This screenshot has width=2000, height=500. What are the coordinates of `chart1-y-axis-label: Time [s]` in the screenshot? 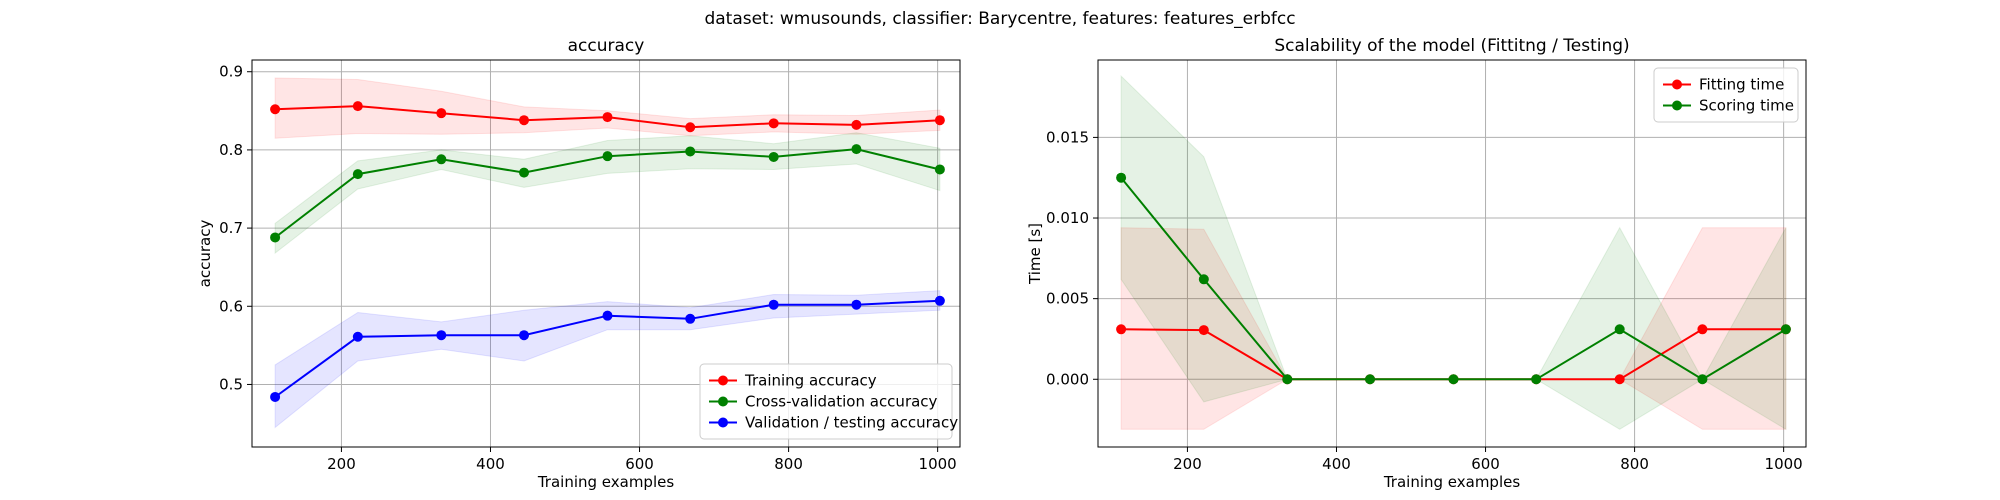 It's located at (1035, 254).